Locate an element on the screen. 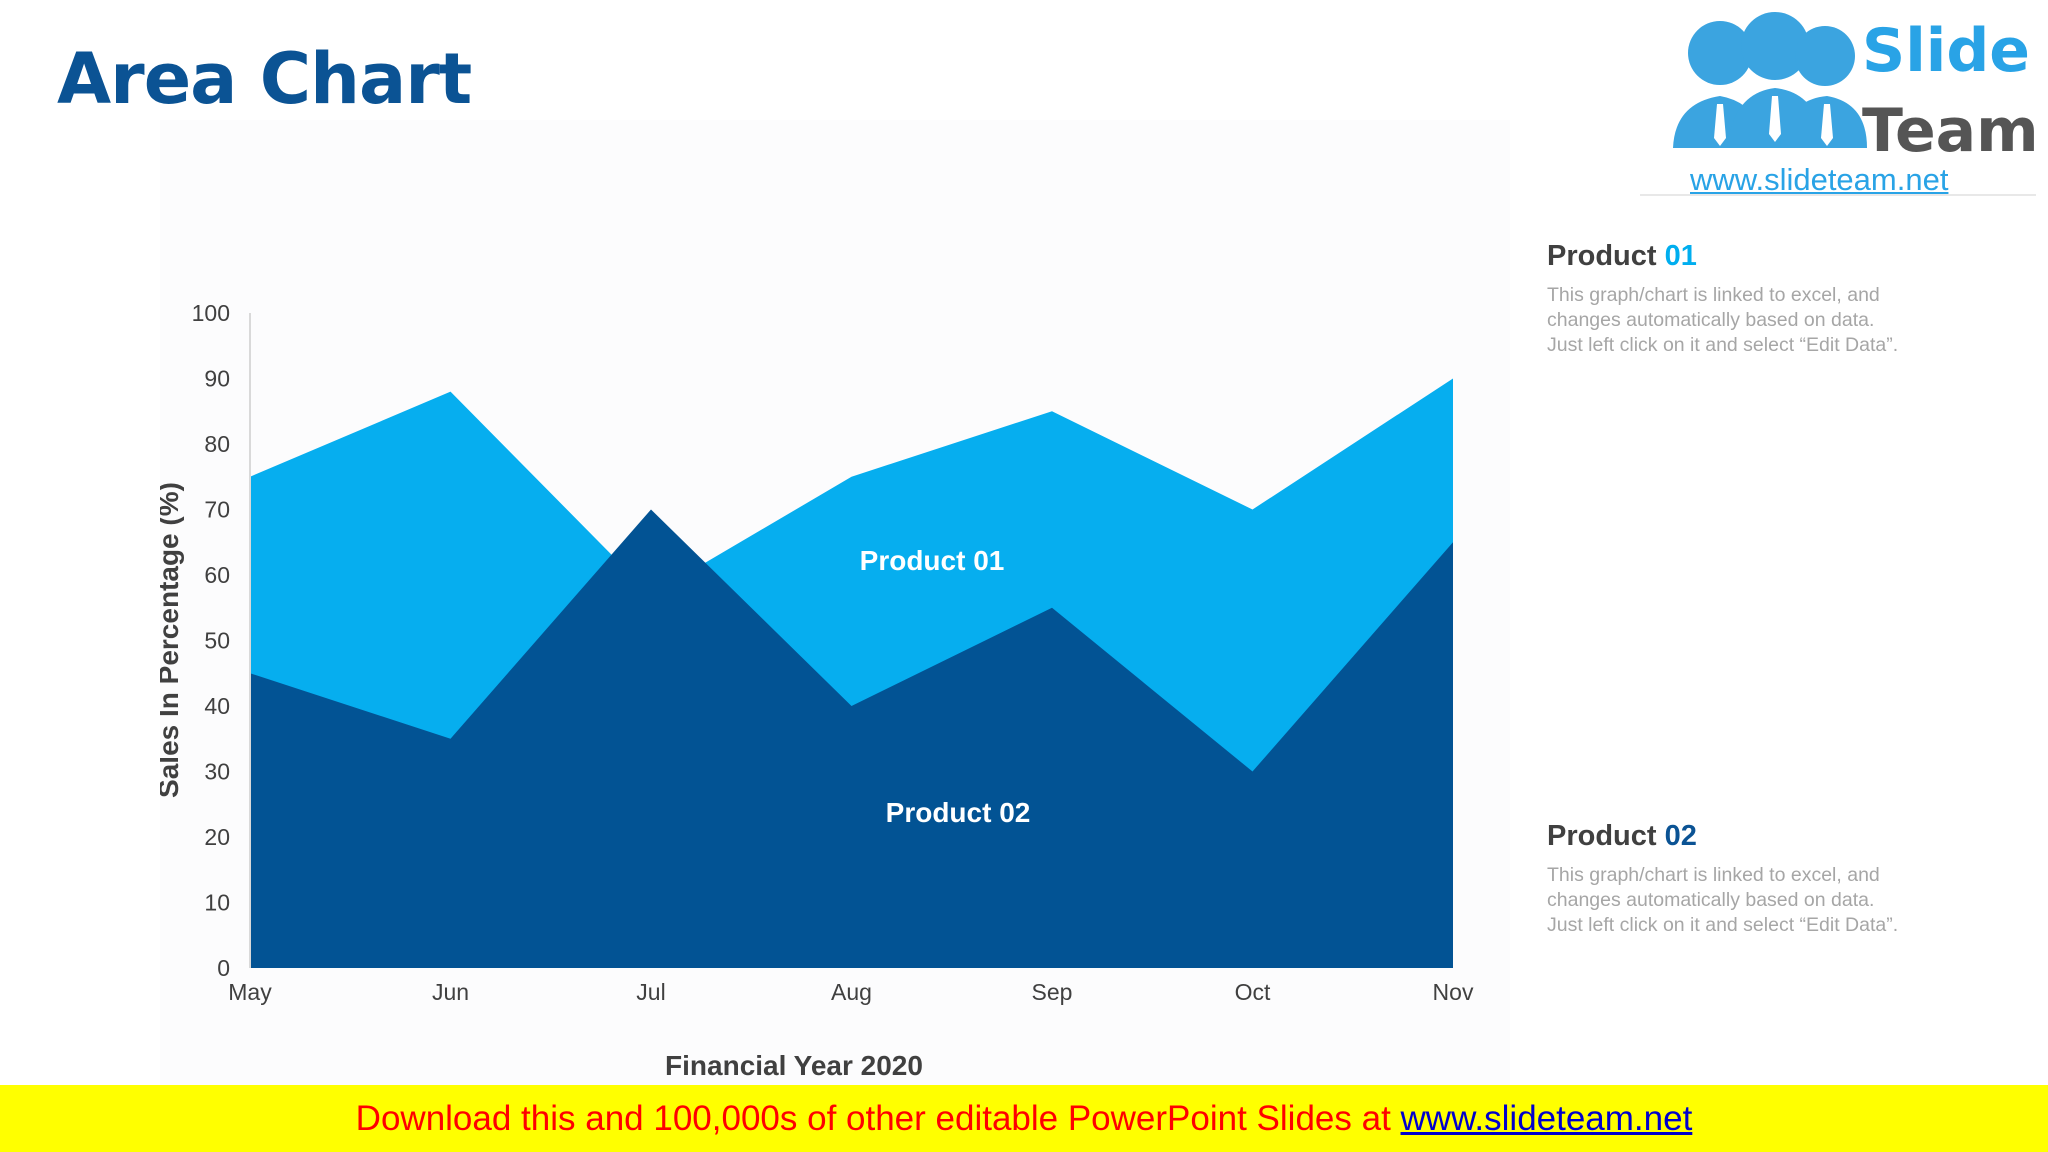  x-tick-label: Sep is located at coordinates (1052, 992).